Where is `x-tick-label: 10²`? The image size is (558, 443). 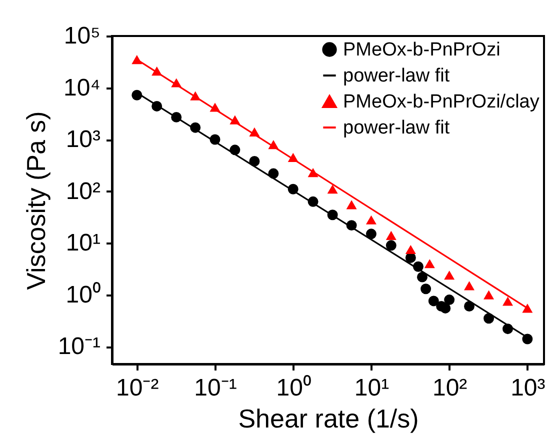
x-tick-label: 10² is located at coordinates (450, 388).